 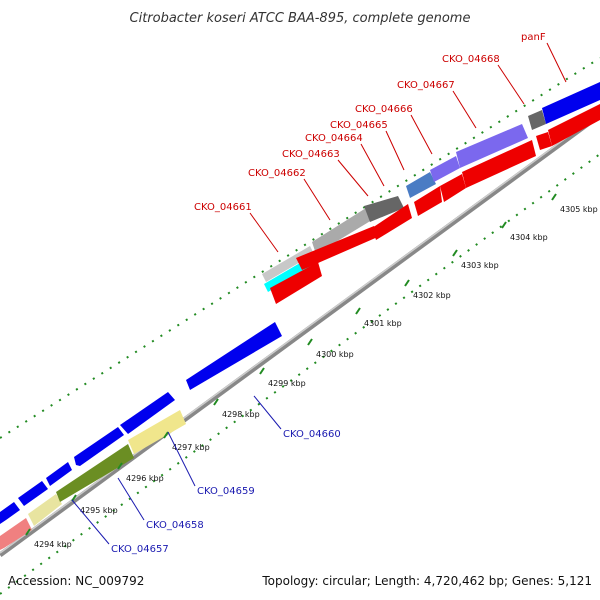 I want to click on gene-label: CKO_04666, so click(x=384, y=109).